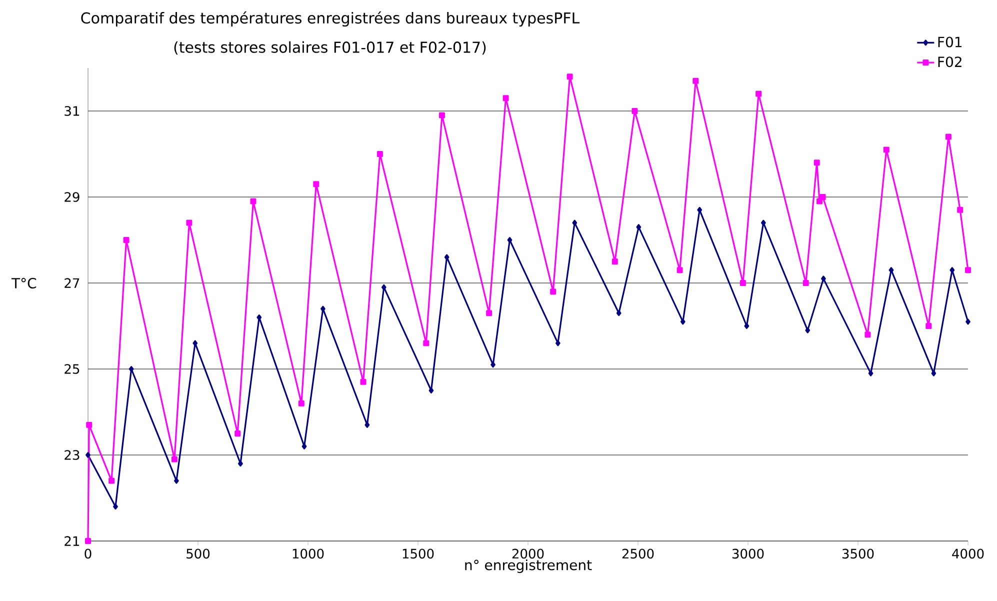  What do you see at coordinates (88, 553) in the screenshot?
I see `x-tick-label: 0` at bounding box center [88, 553].